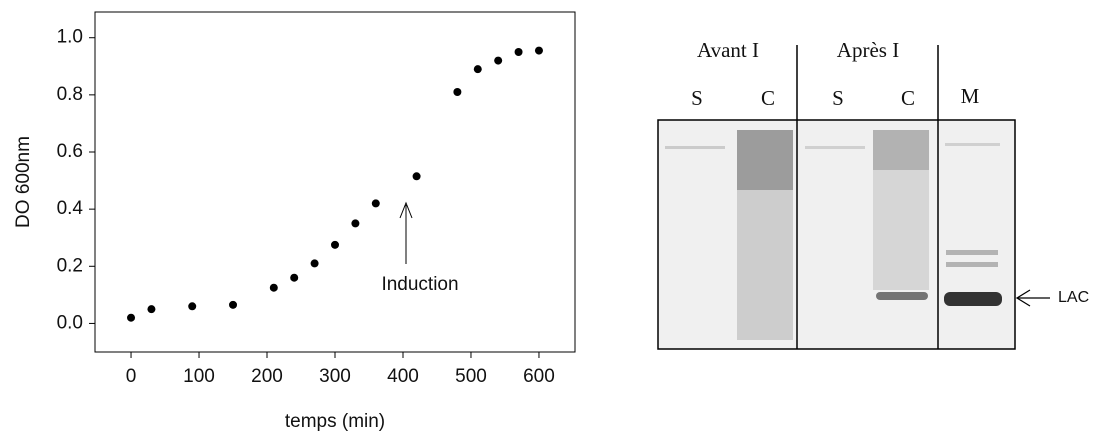  I want to click on y-tick-label: 0.8, so click(70, 94).